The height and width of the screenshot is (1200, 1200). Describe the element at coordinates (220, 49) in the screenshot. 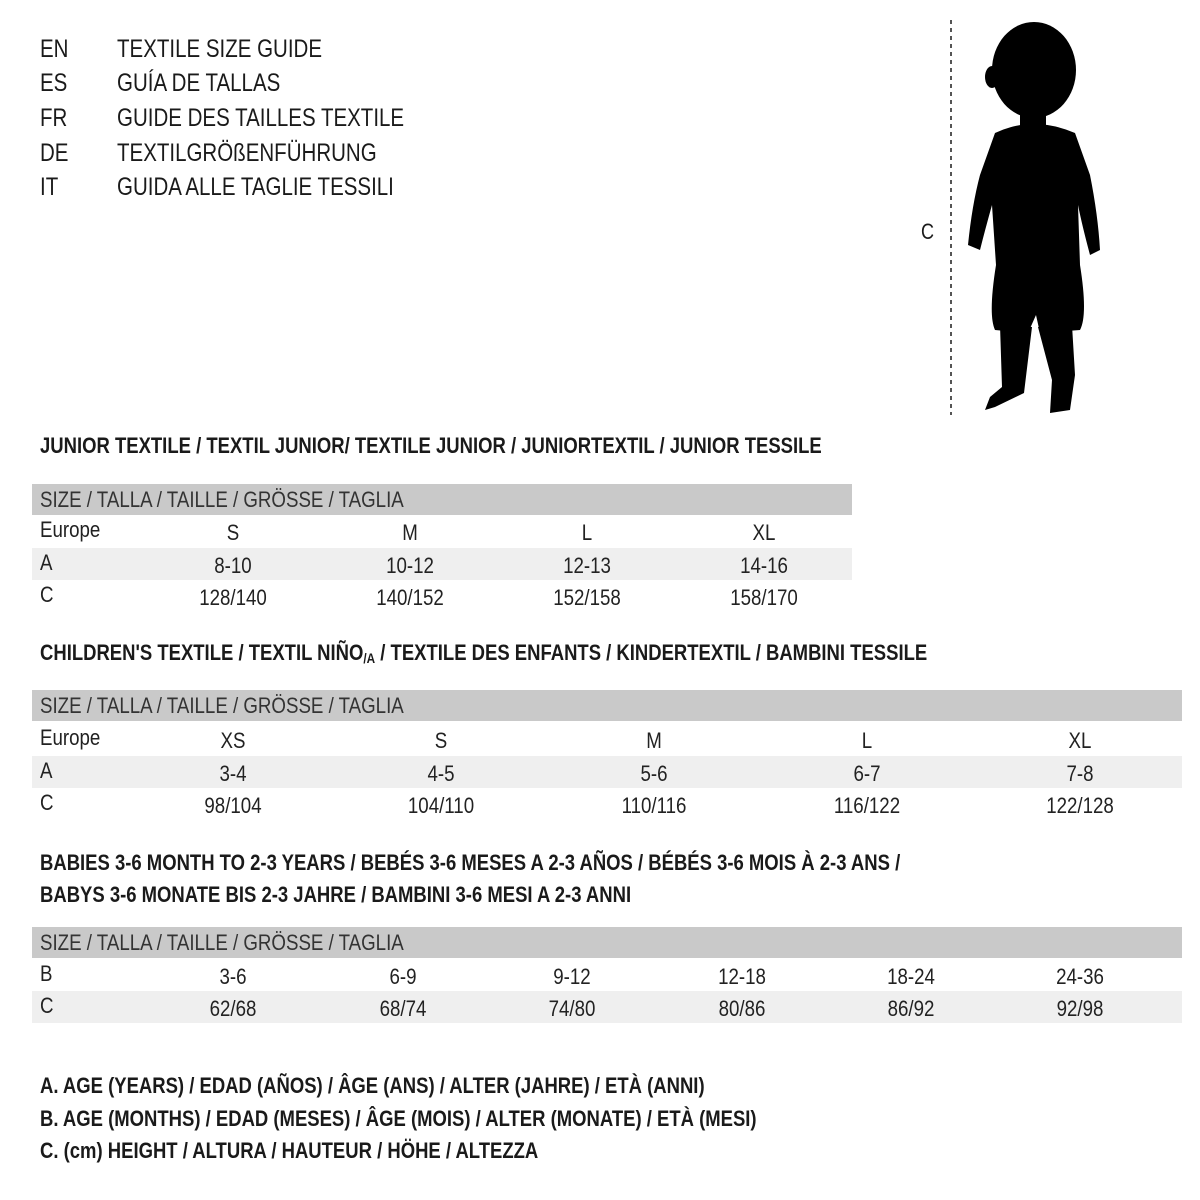

I see `guide-title: TEXTILE SIZE GUIDE` at that location.